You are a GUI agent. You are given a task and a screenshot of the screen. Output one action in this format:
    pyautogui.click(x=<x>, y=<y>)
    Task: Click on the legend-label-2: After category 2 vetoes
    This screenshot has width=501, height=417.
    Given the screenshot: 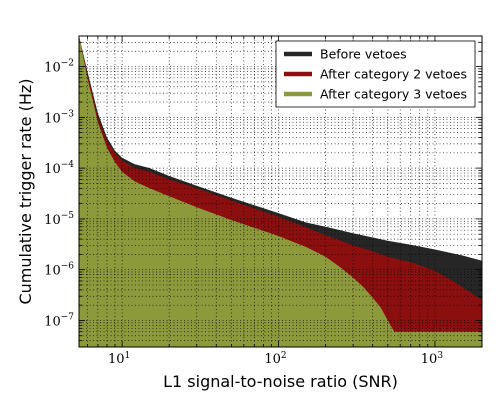 What is the action you would take?
    pyautogui.click(x=393, y=74)
    